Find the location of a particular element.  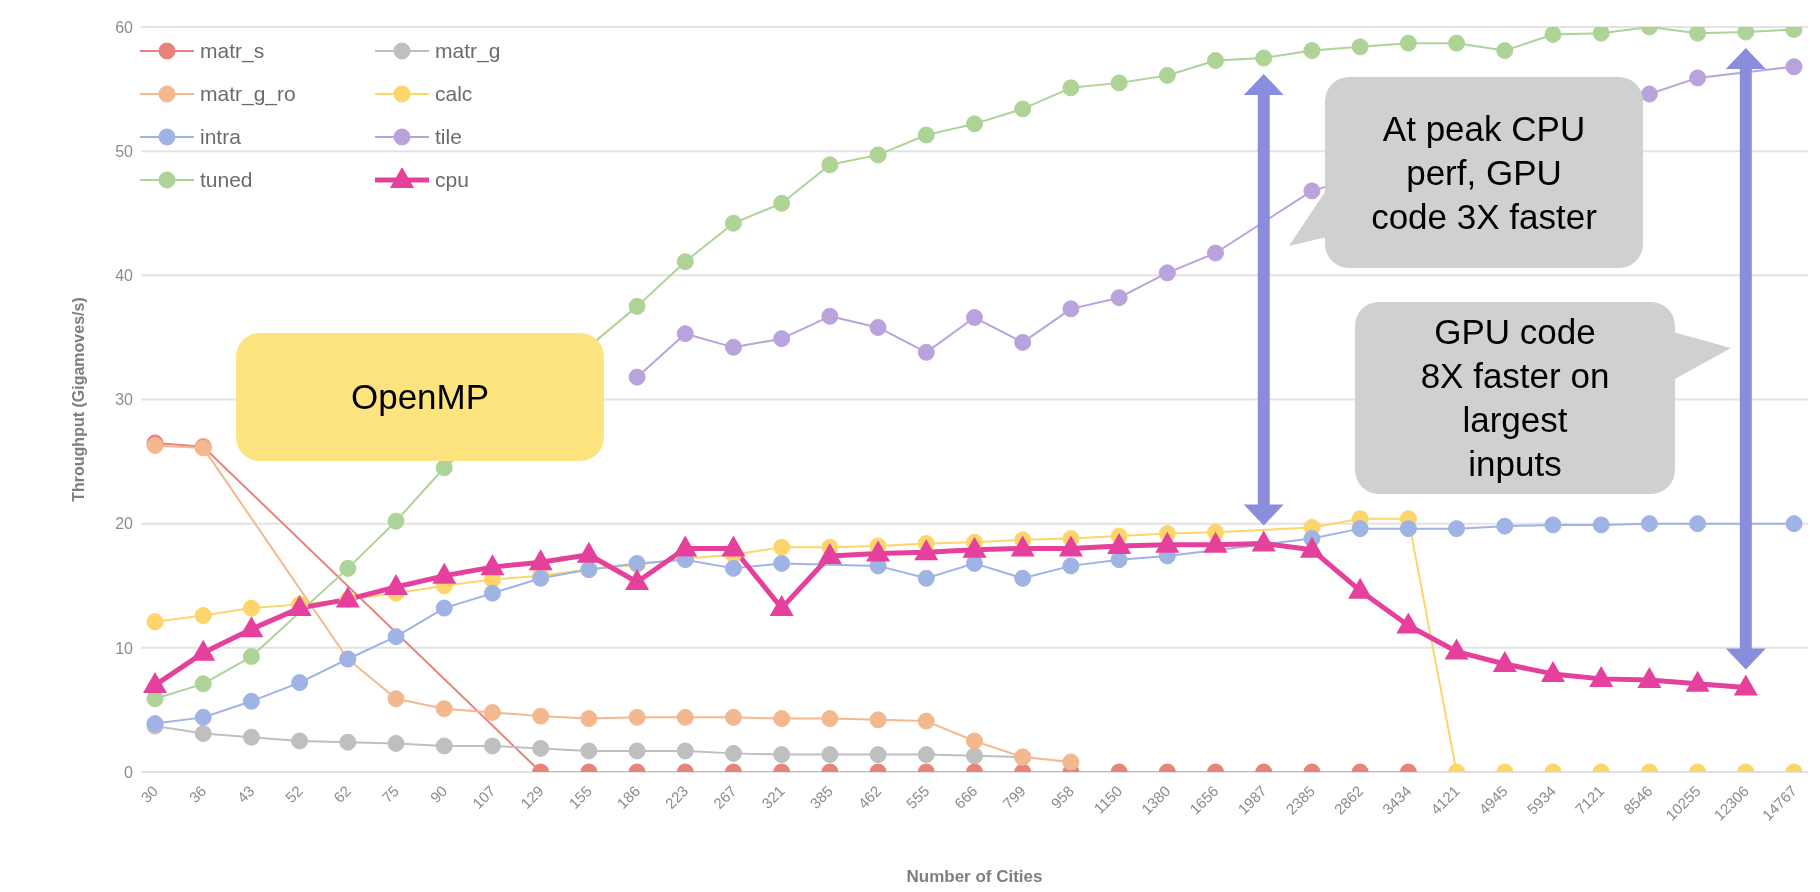

y-tick-label: 50 is located at coordinates (124, 151).